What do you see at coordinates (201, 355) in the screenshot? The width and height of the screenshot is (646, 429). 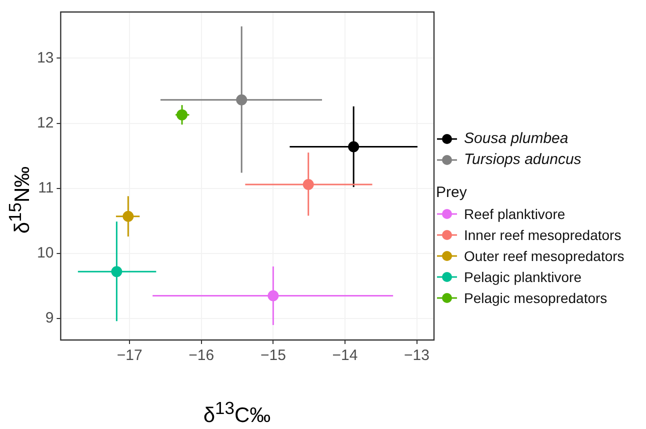 I see `x-tick-label: −16` at bounding box center [201, 355].